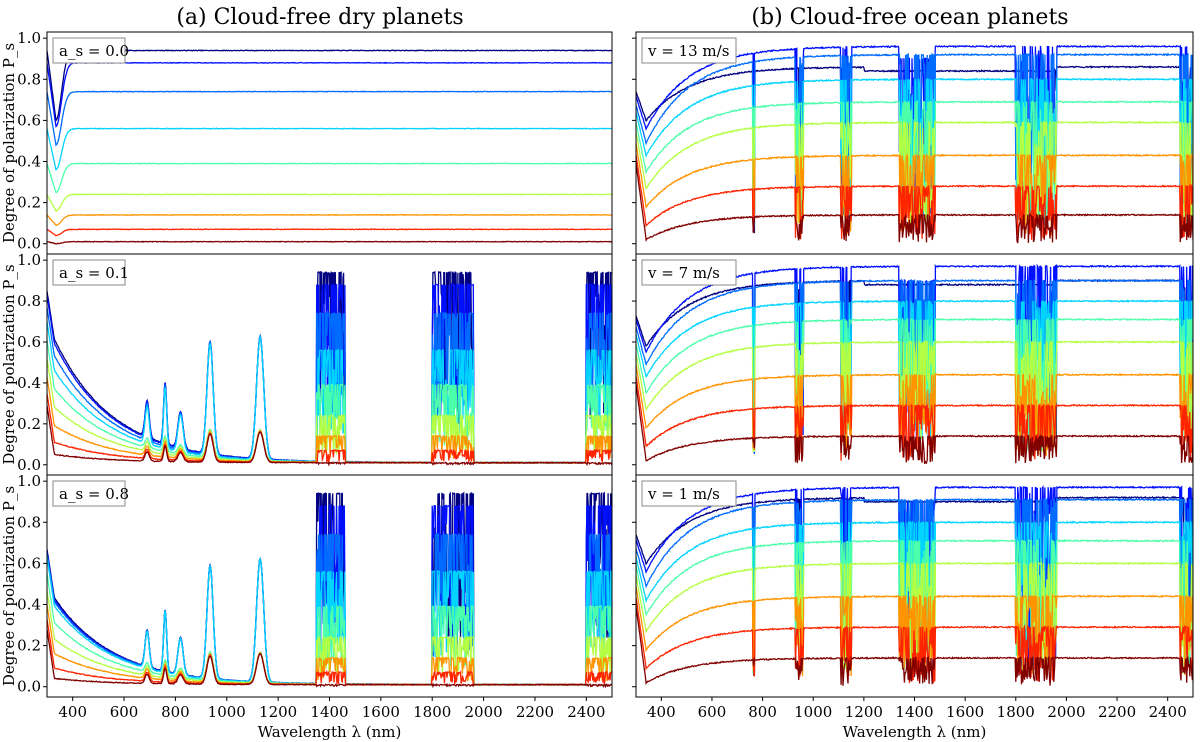 This screenshot has height=742, width=1200. I want to click on panel-label: v = 1 m/s, so click(683, 494).